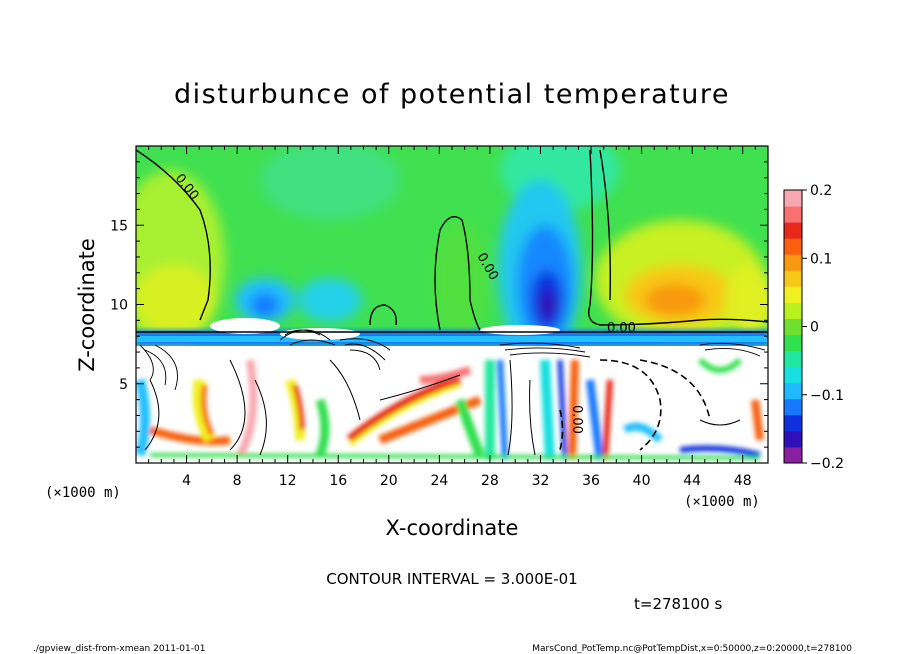 The height and width of the screenshot is (654, 904). I want to click on x-tick-label: 4, so click(186, 481).